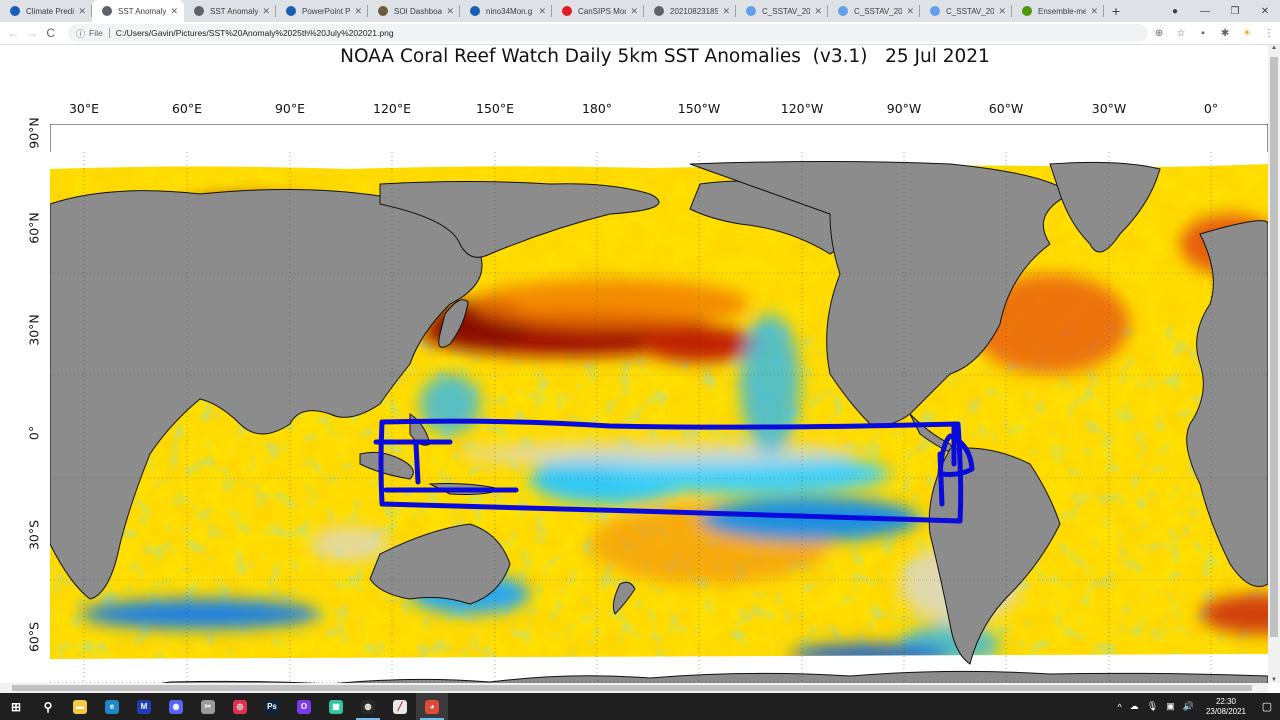 Image resolution: width=1280 pixels, height=720 pixels. What do you see at coordinates (1181, 33) in the screenshot?
I see `bookmark-star-icon: ☆` at bounding box center [1181, 33].